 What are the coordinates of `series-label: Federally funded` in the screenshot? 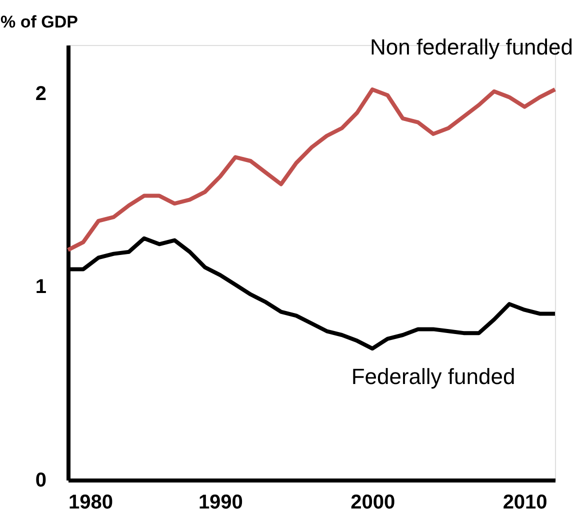 It's located at (433, 377).